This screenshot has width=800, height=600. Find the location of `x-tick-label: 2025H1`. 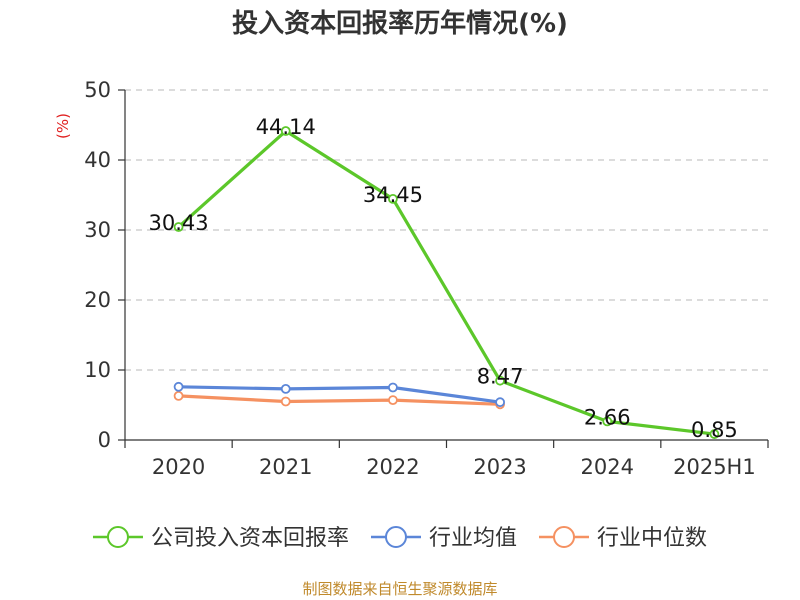

x-tick-label: 2025H1 is located at coordinates (714, 467).